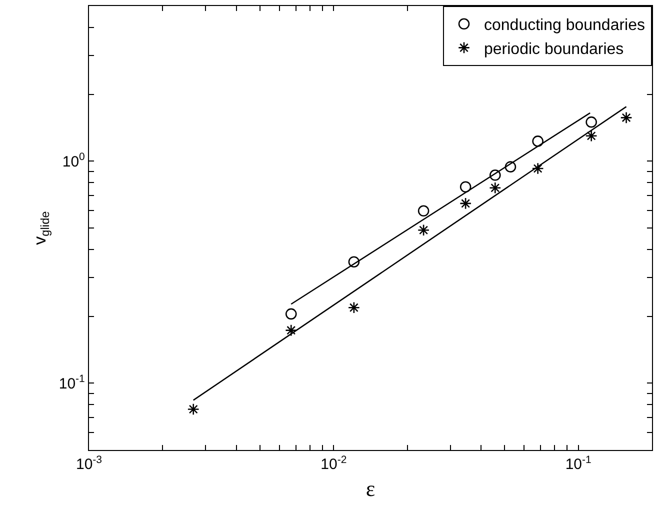  What do you see at coordinates (333, 464) in the screenshot?
I see `x-tick-label: 10$^{-2}$` at bounding box center [333, 464].